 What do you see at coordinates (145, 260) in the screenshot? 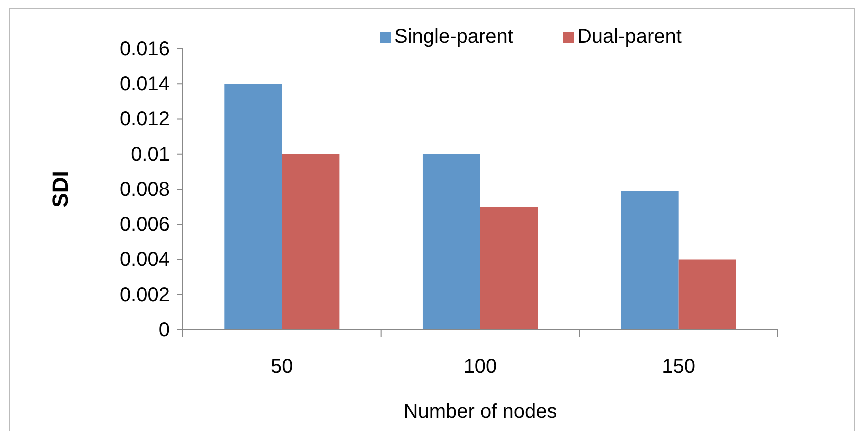
I see `y-tick-label: 0.004` at bounding box center [145, 260].